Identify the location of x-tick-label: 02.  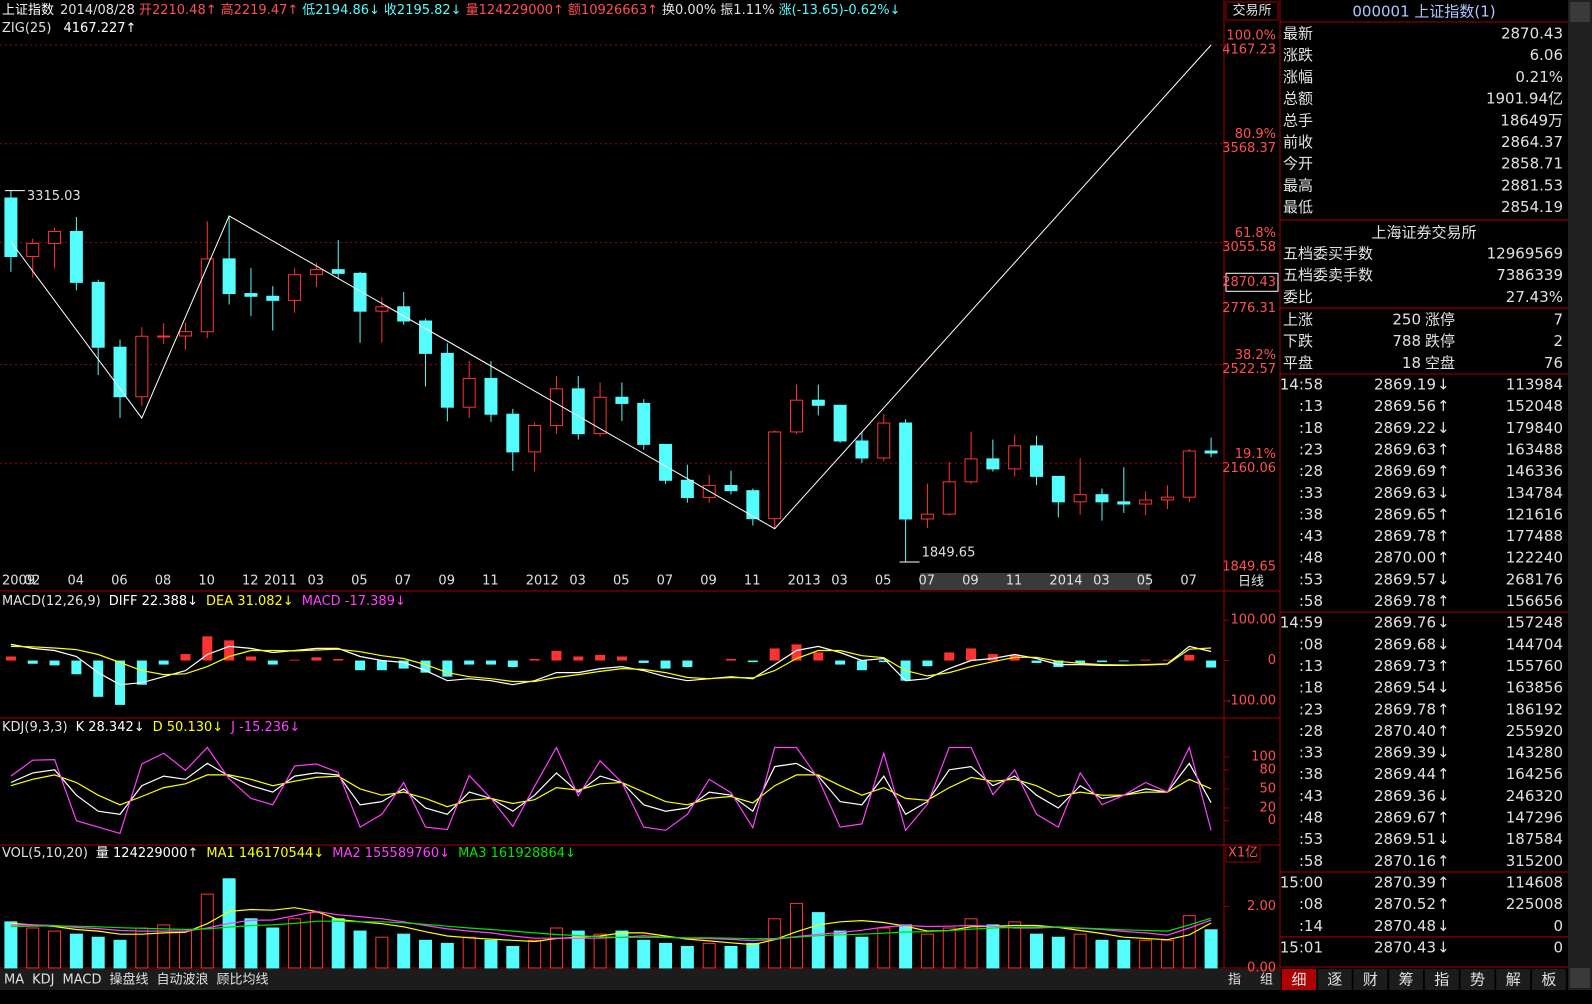
(32, 581).